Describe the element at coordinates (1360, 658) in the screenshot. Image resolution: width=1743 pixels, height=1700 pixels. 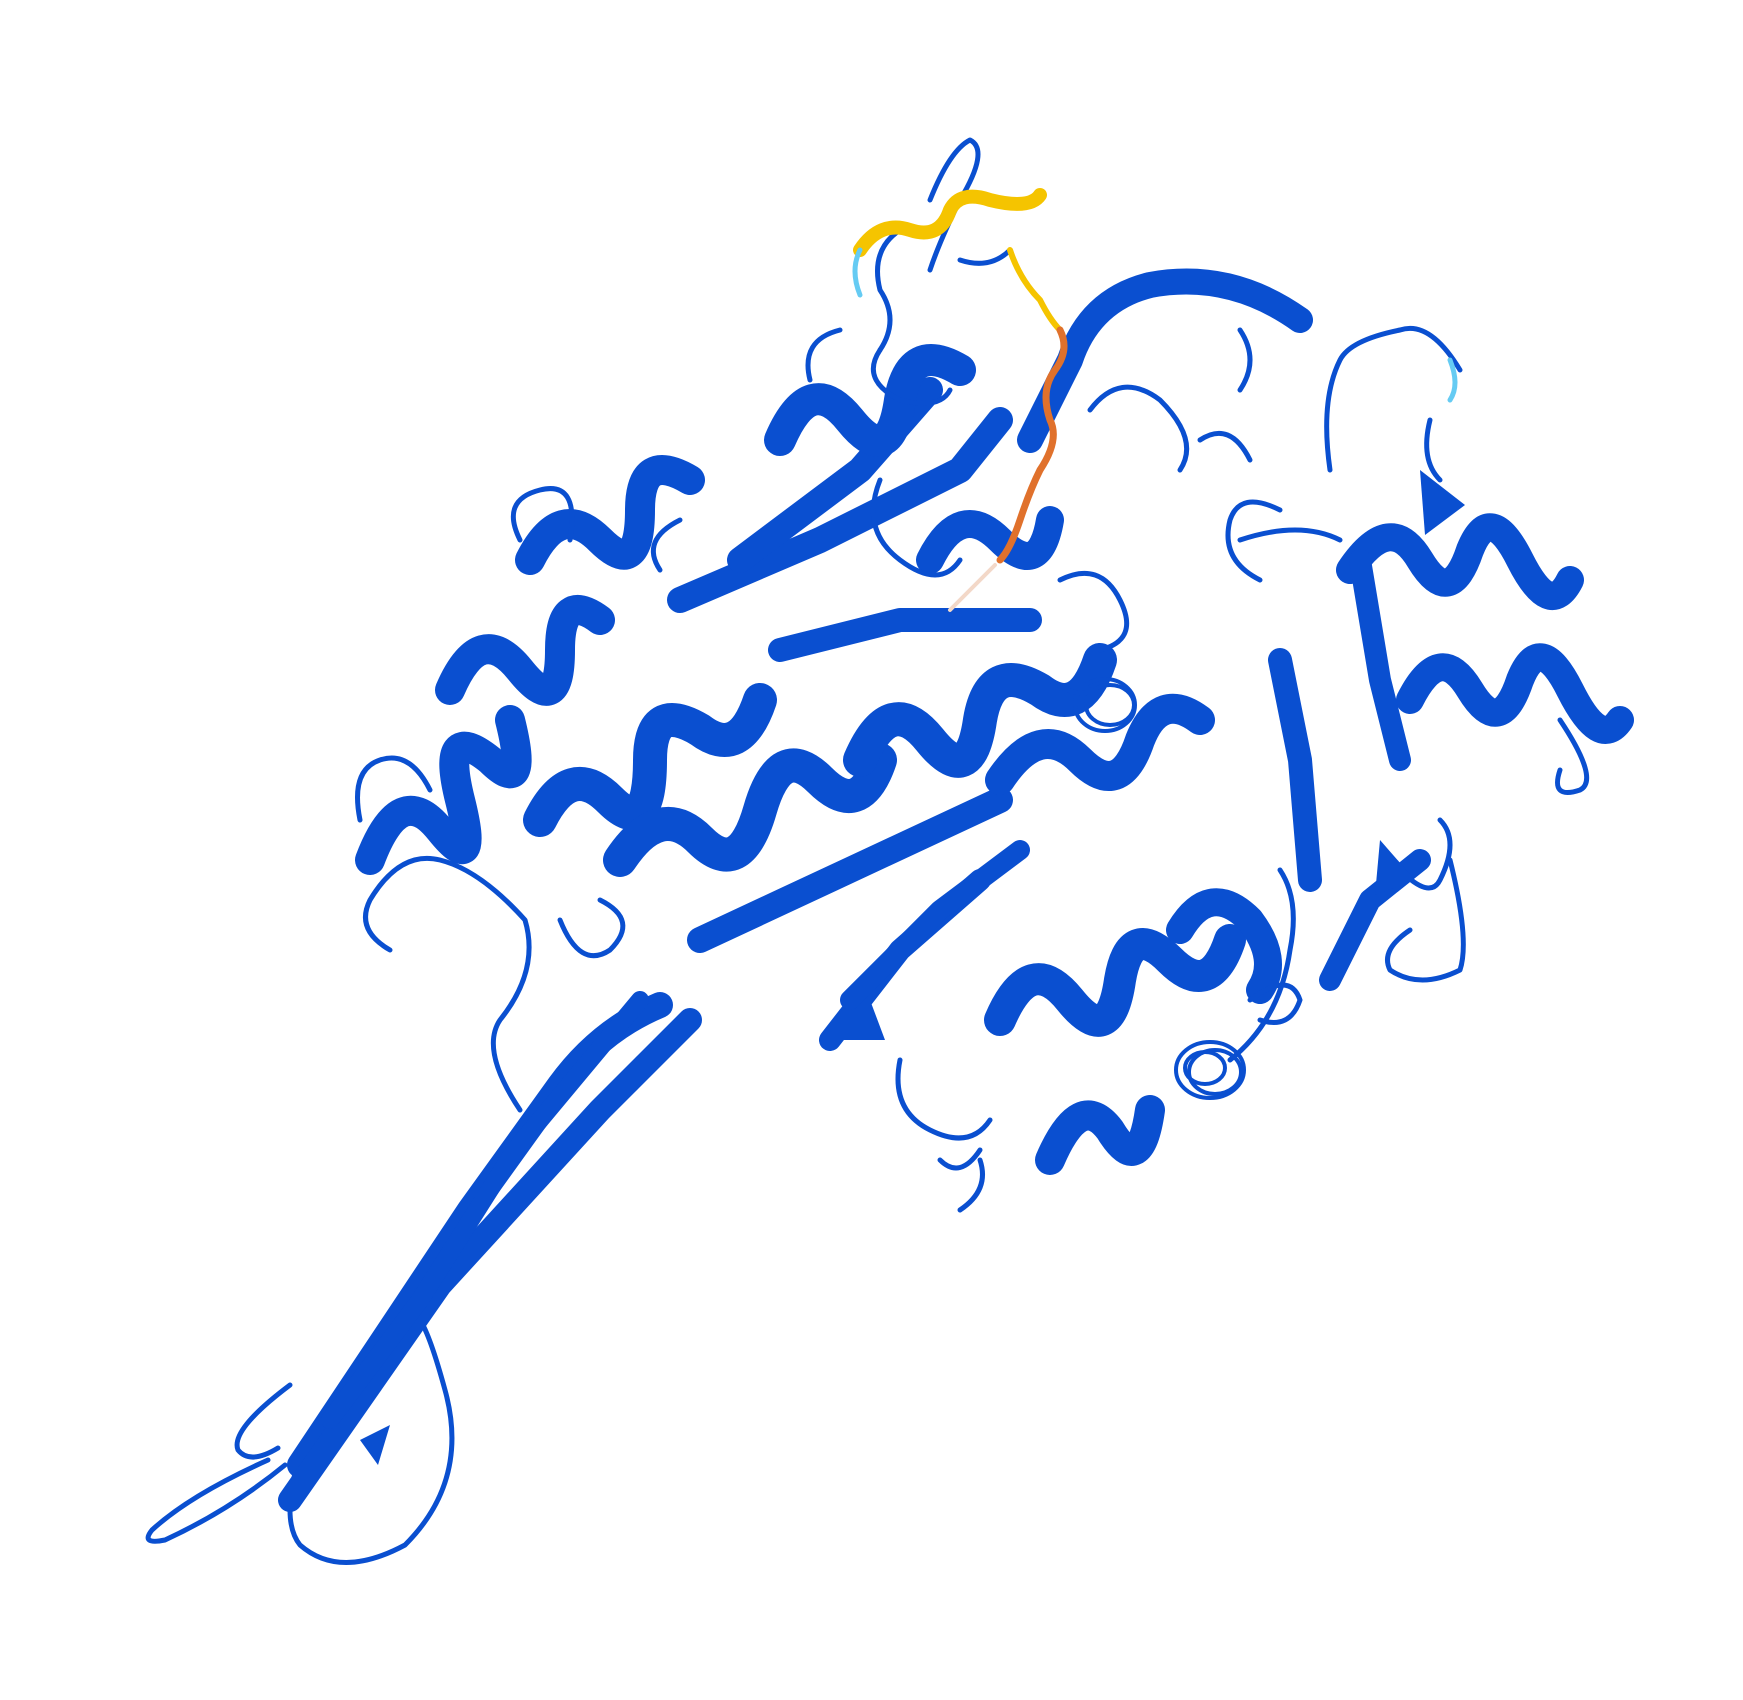
I see `right-helical-lobe` at that location.